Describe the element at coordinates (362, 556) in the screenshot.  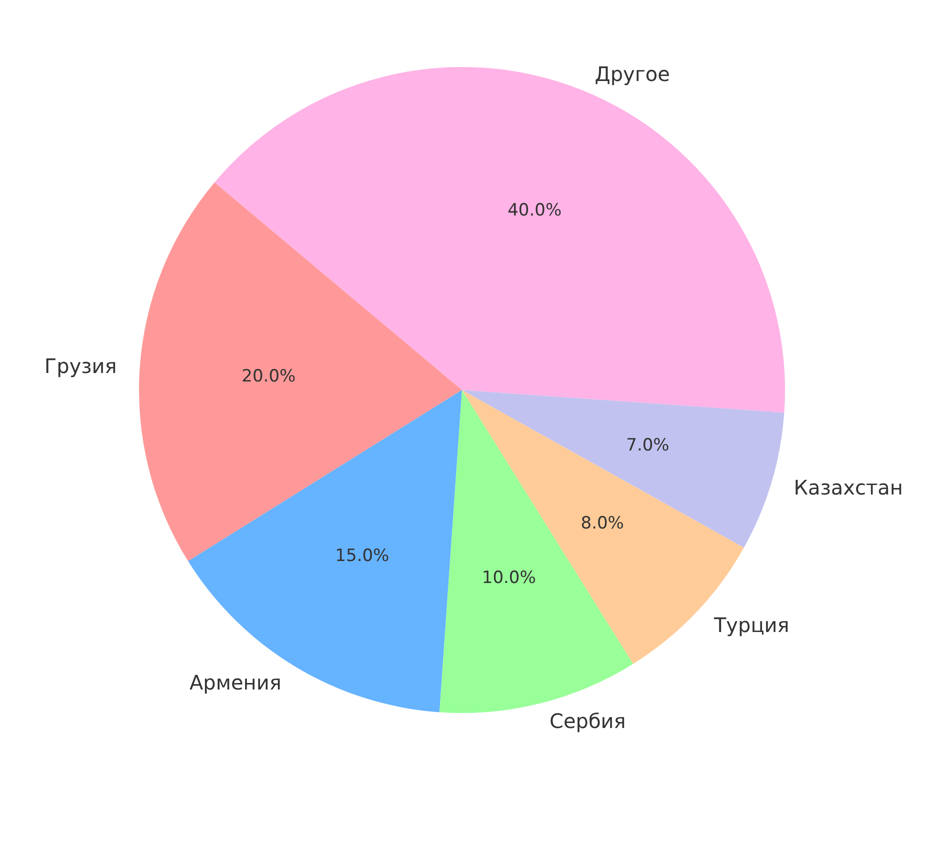
I see `data-label: 15.0%` at that location.